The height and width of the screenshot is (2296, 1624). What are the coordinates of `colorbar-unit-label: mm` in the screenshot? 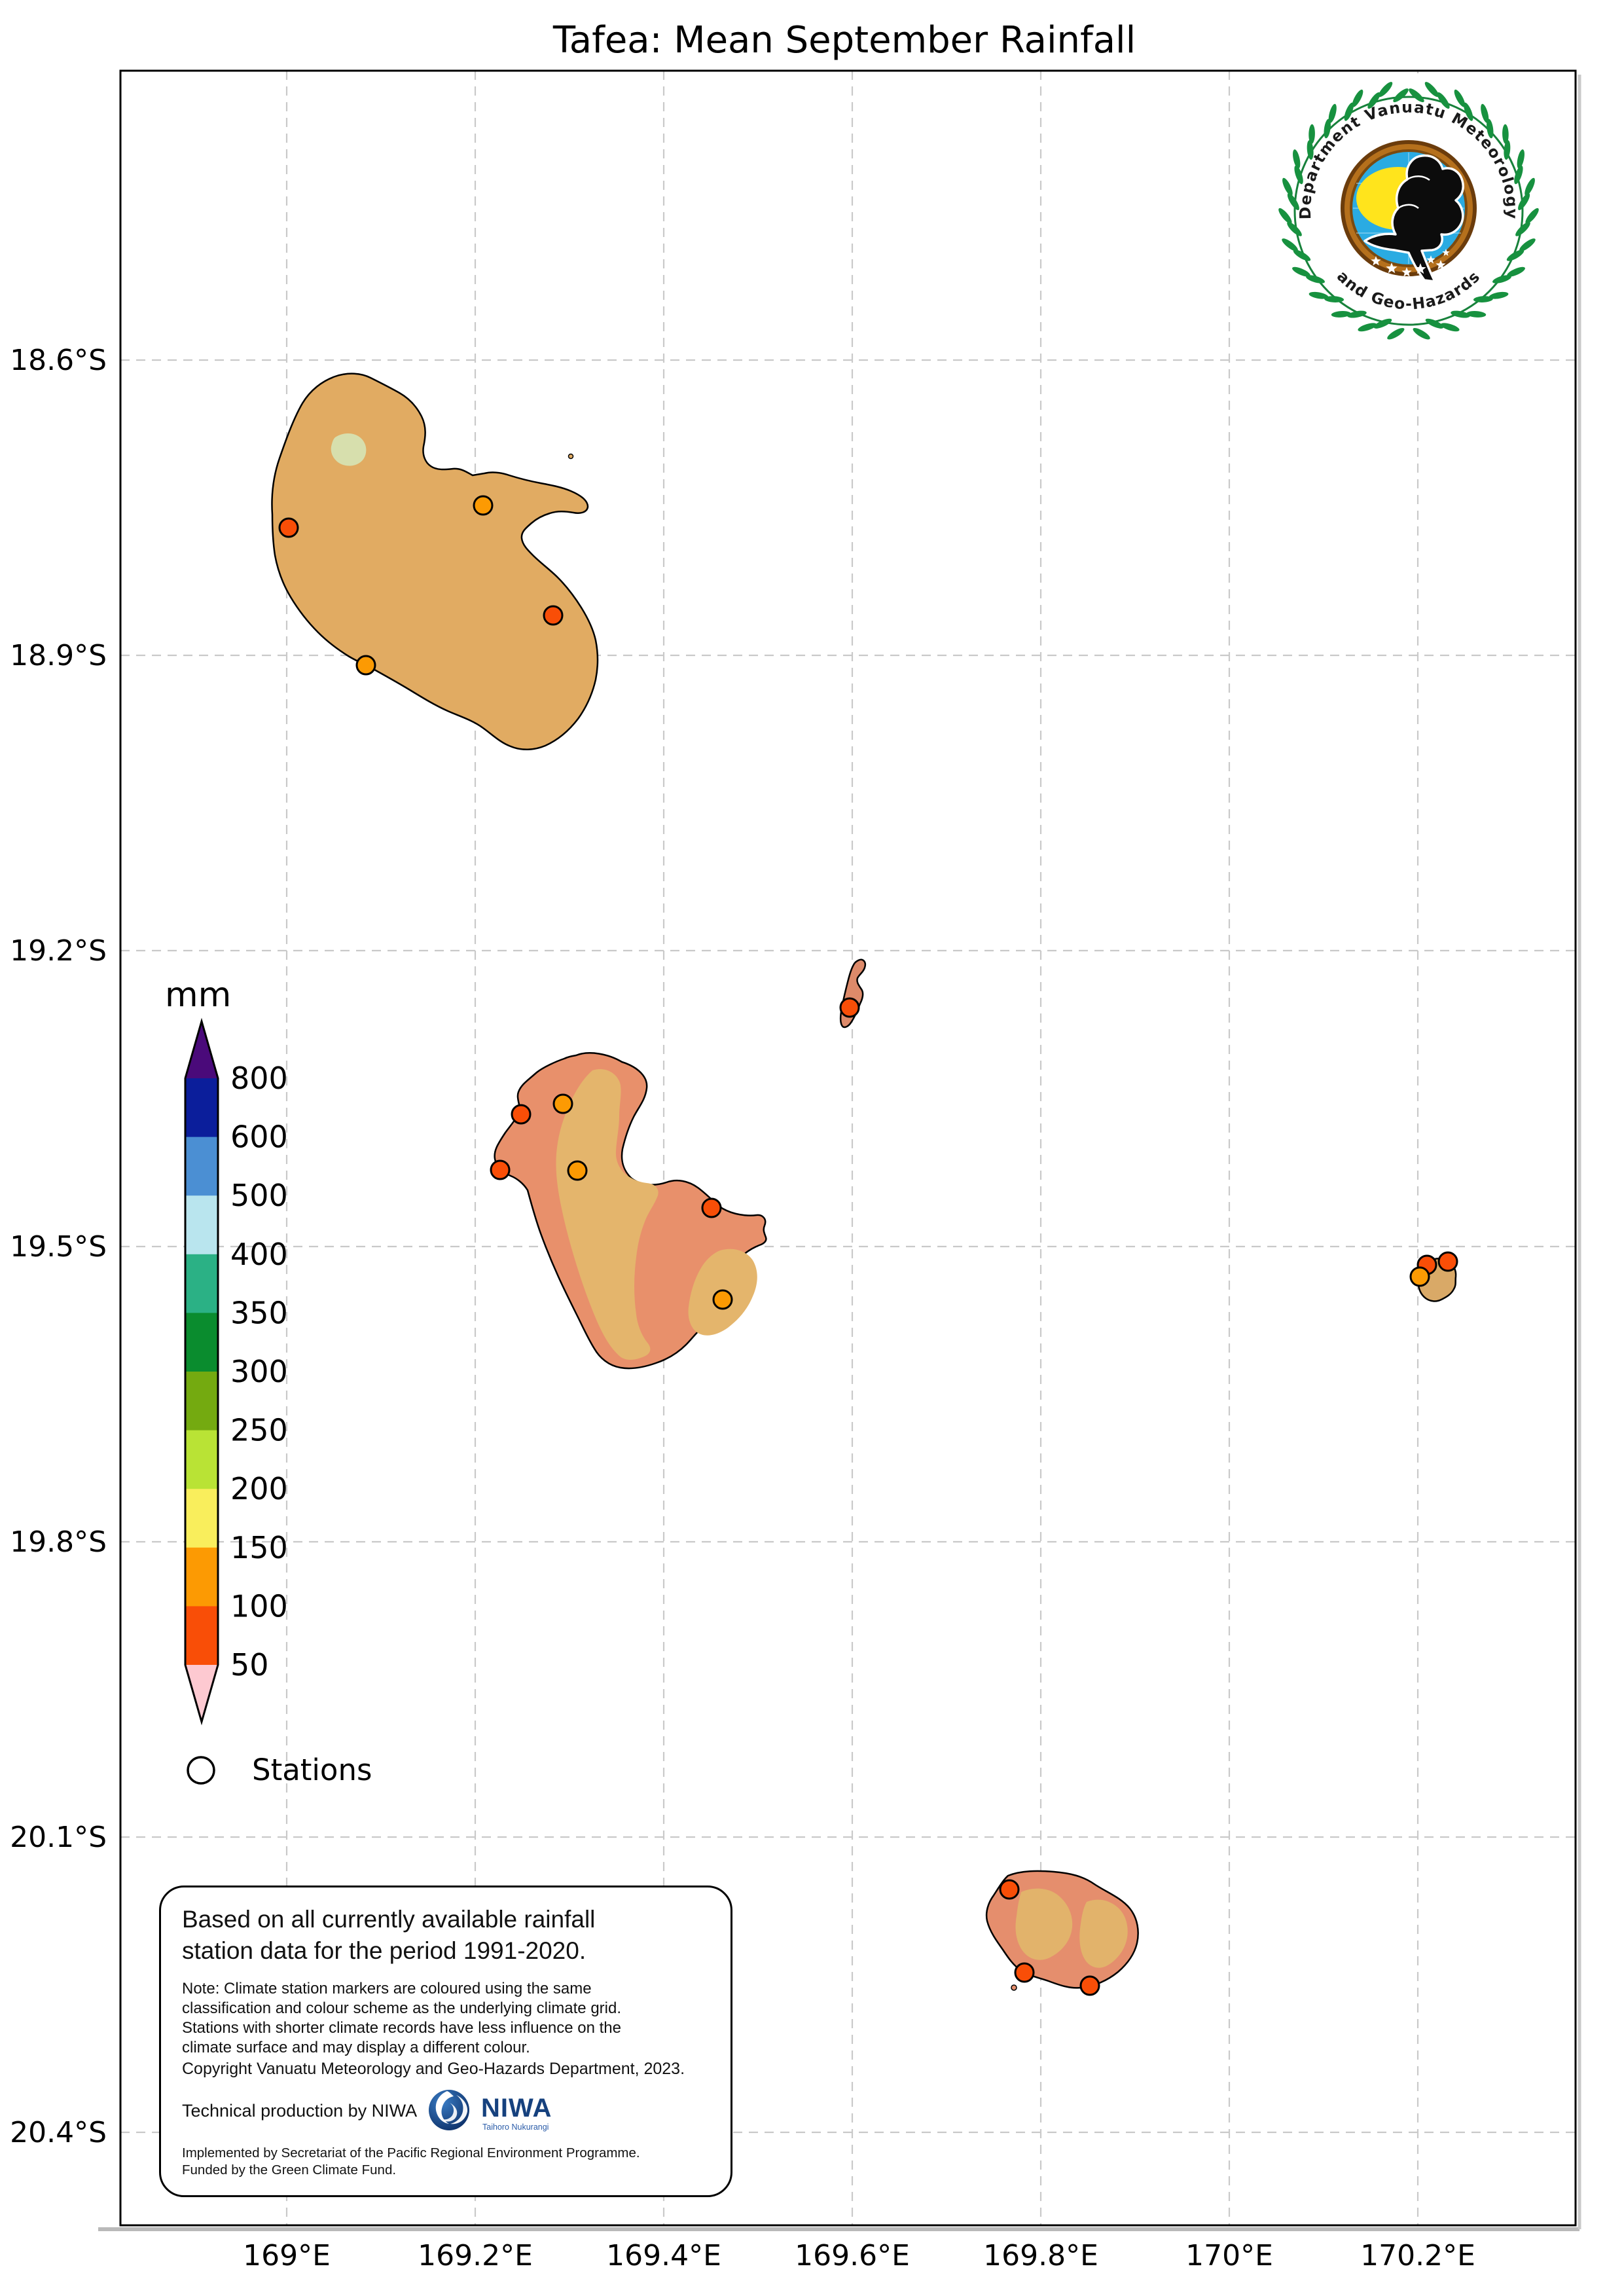 It's located at (198, 995).